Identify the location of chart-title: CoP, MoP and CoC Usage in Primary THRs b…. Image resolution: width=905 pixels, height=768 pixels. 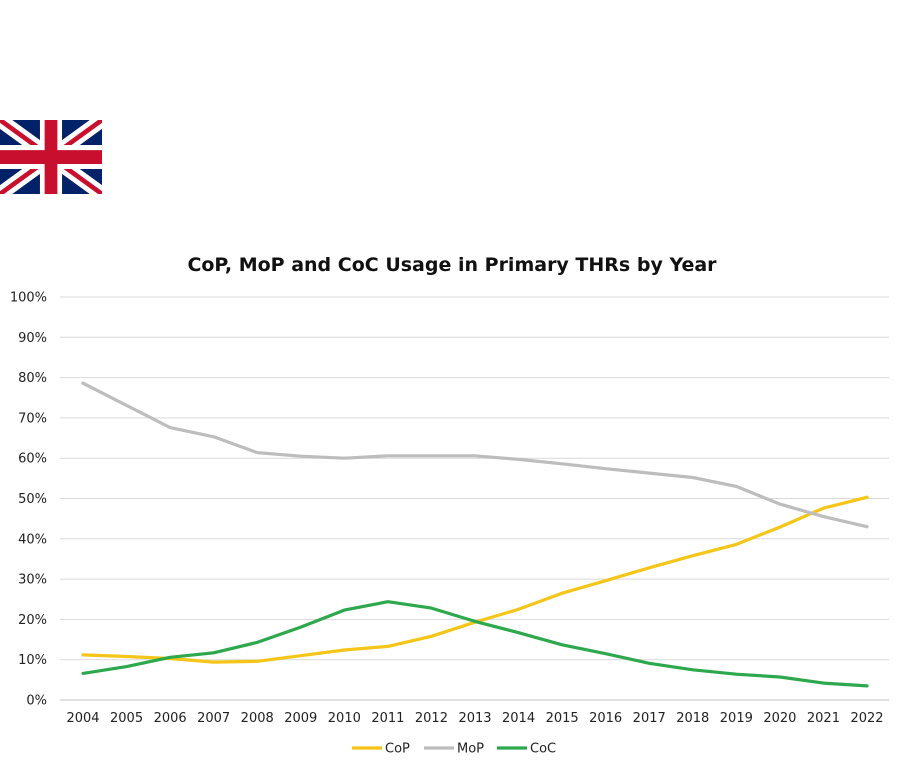
(452, 265).